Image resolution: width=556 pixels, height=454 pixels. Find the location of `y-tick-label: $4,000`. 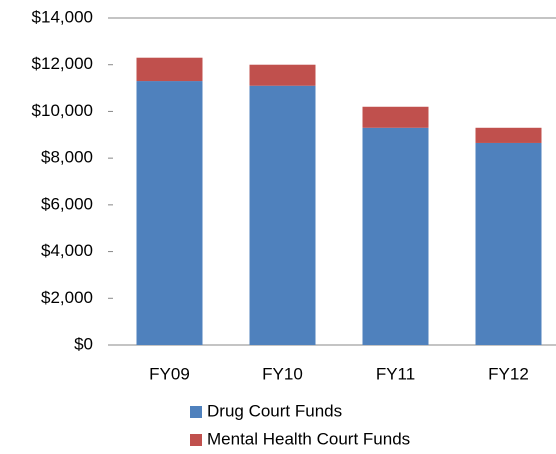

y-tick-label: $4,000 is located at coordinates (67, 250).